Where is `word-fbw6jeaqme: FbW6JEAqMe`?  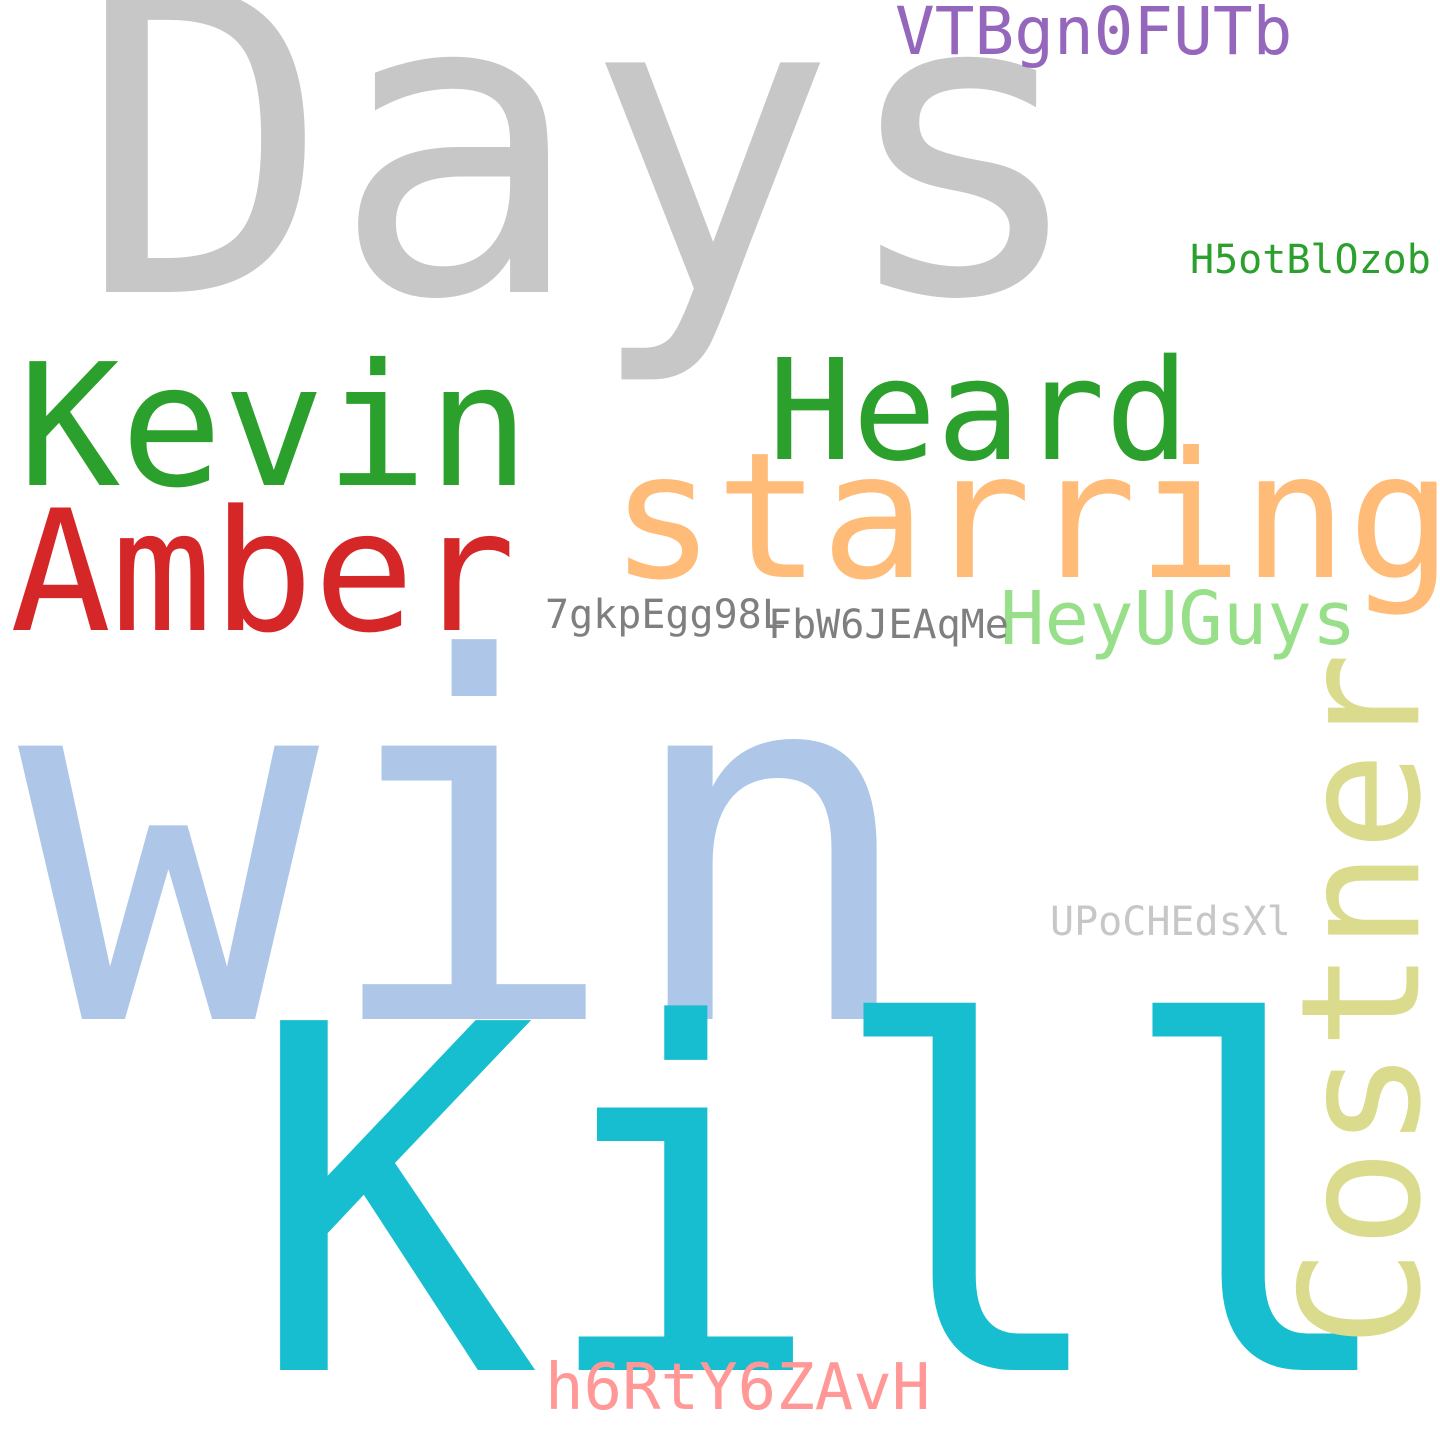
word-fbw6jeaqme: FbW6JEAqMe is located at coordinates (888, 625).